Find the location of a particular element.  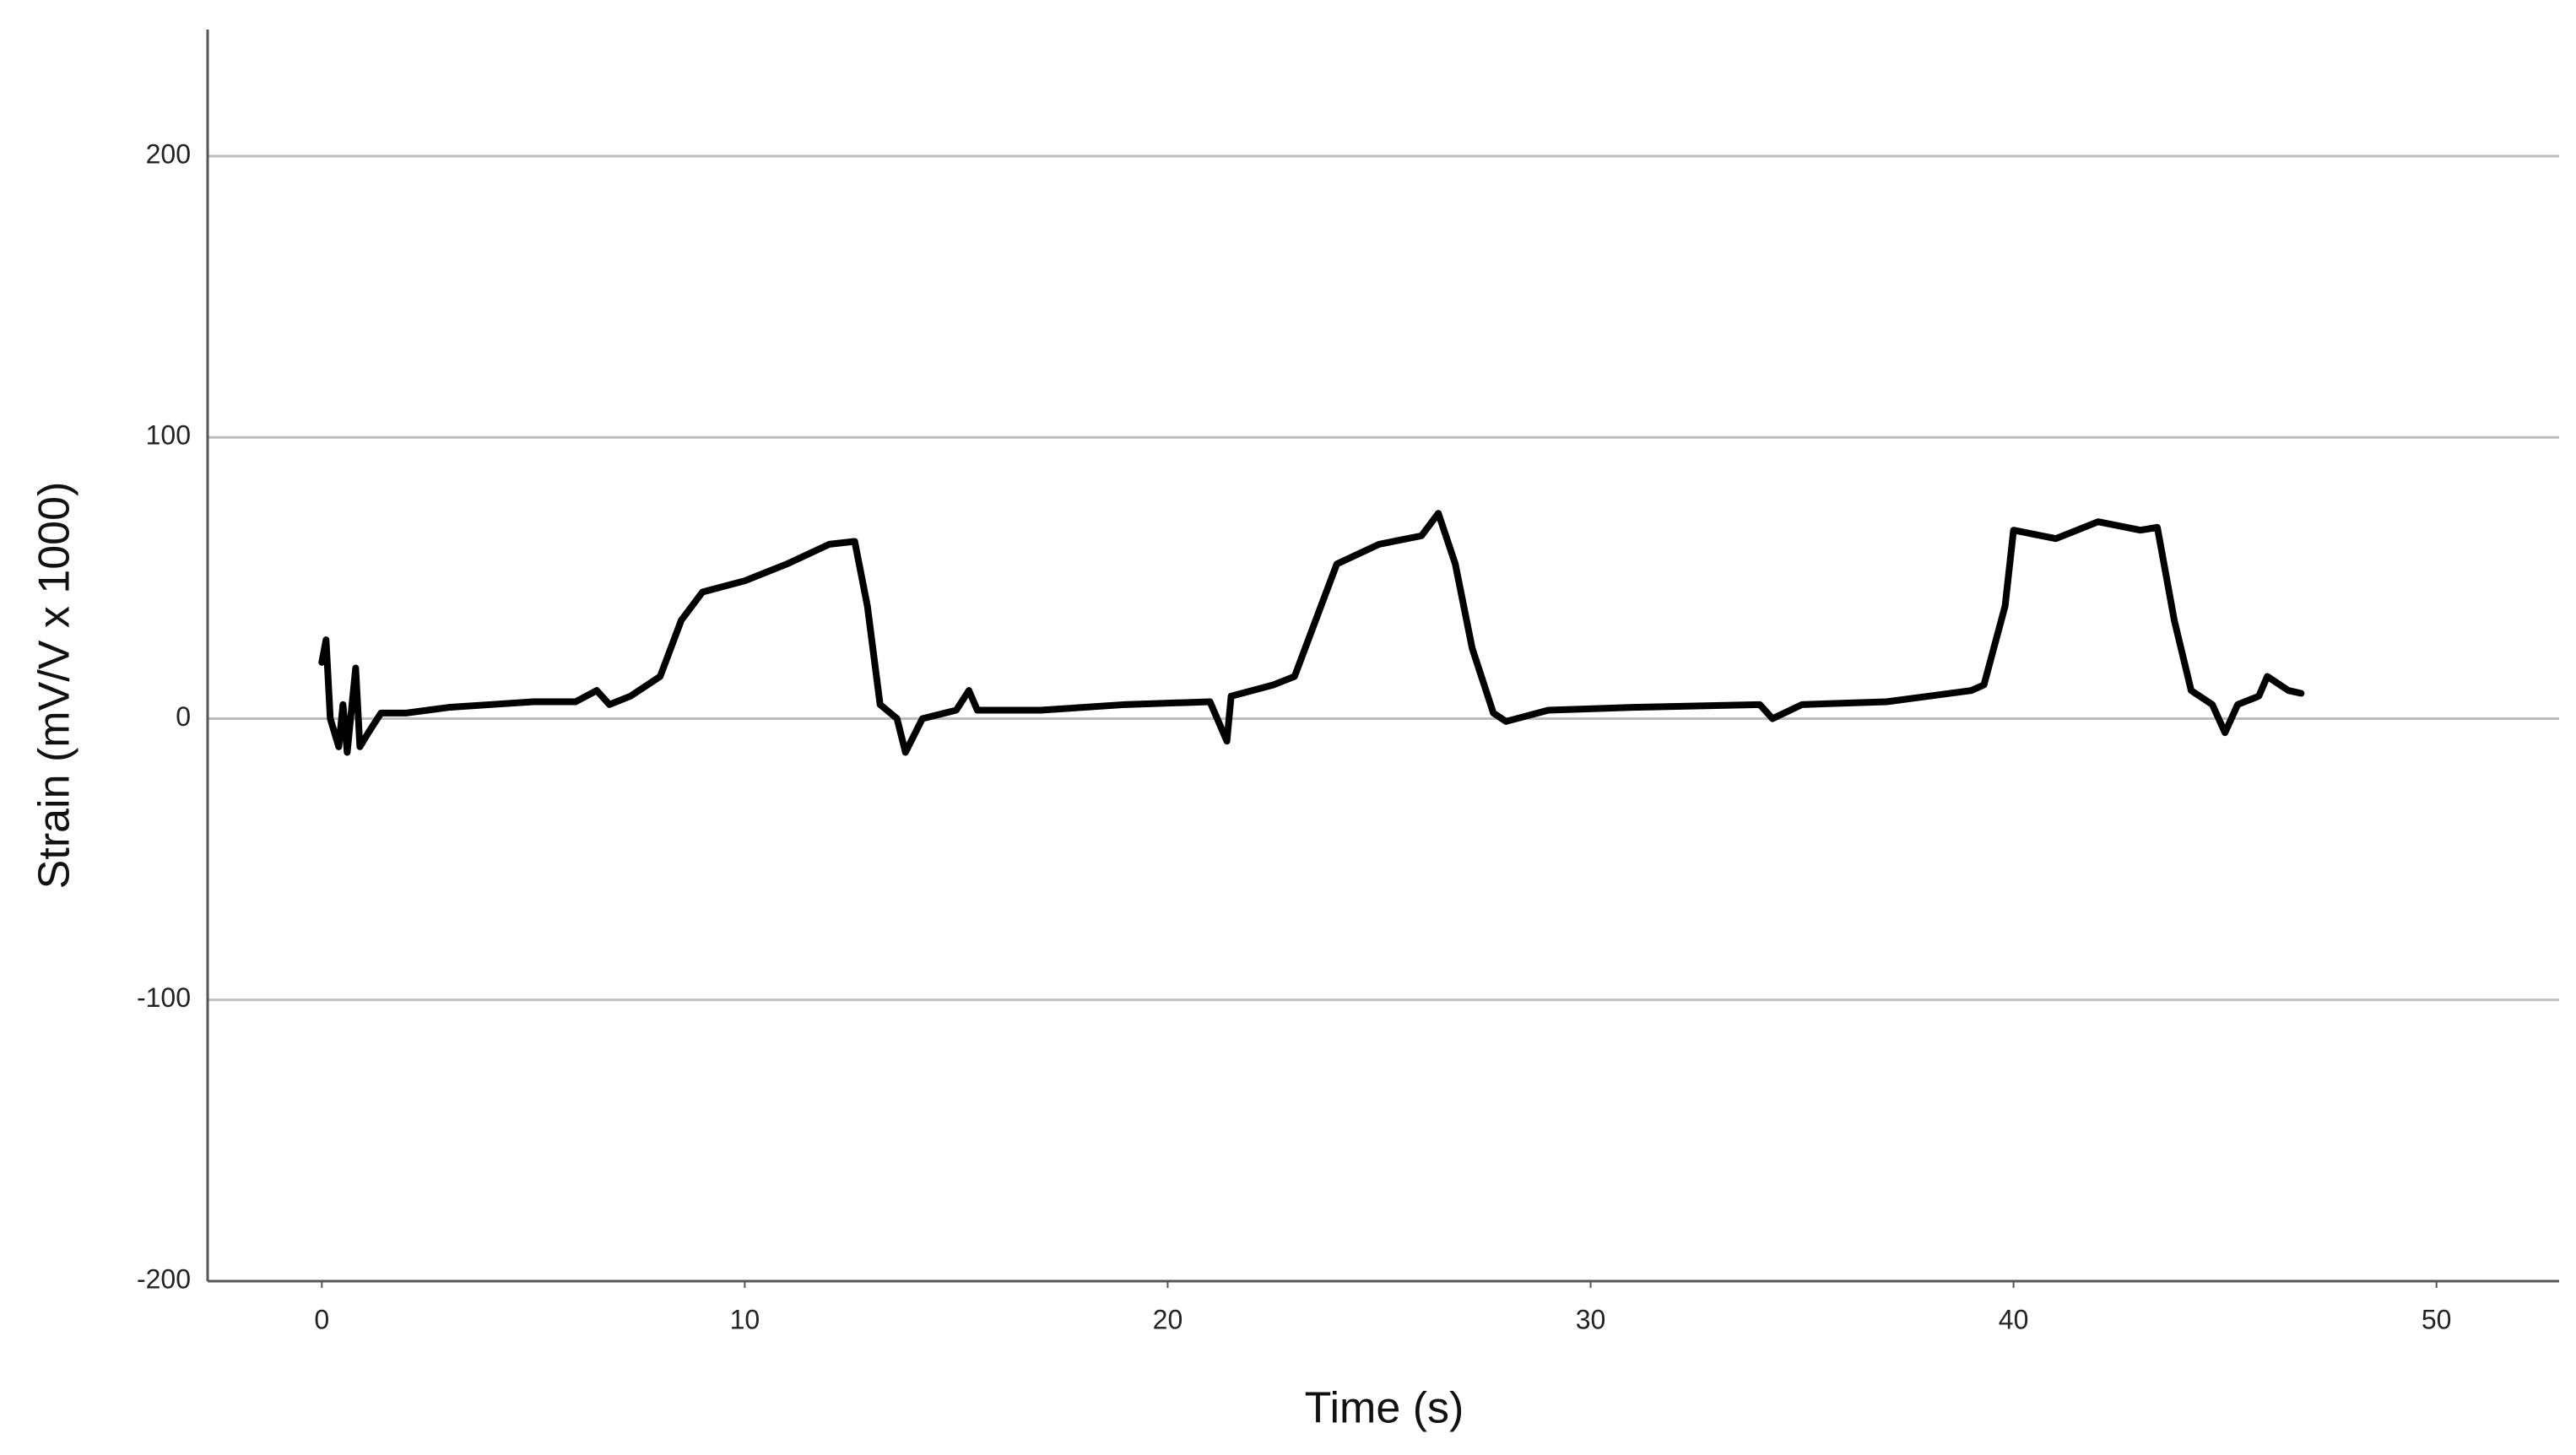

x-tick-label: 50 is located at coordinates (2437, 1319).